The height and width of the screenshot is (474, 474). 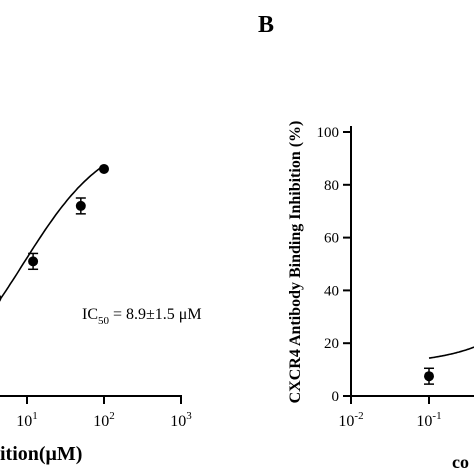 I want to click on x-tick-label: 10⁻¹, so click(x=428, y=420).